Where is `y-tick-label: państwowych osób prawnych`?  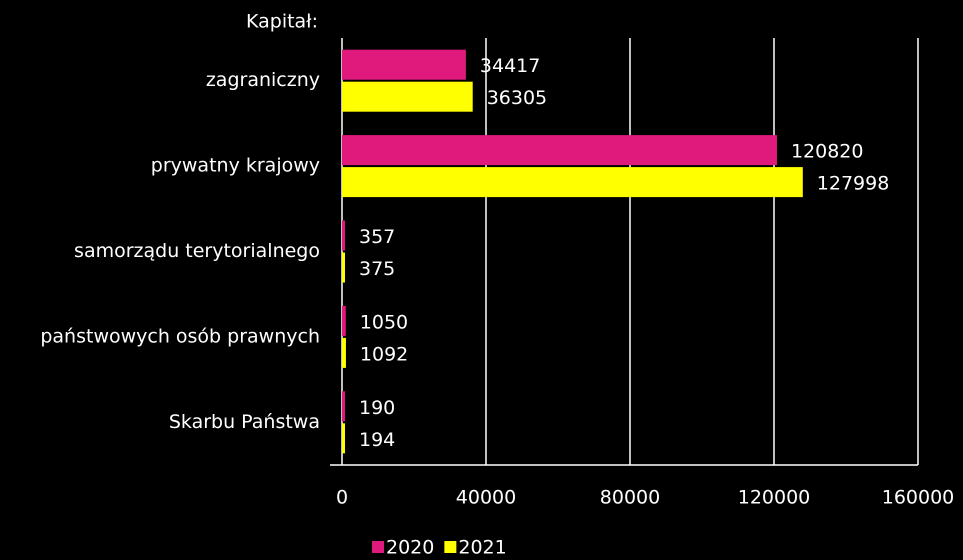
y-tick-label: państwowych osób prawnych is located at coordinates (180, 336).